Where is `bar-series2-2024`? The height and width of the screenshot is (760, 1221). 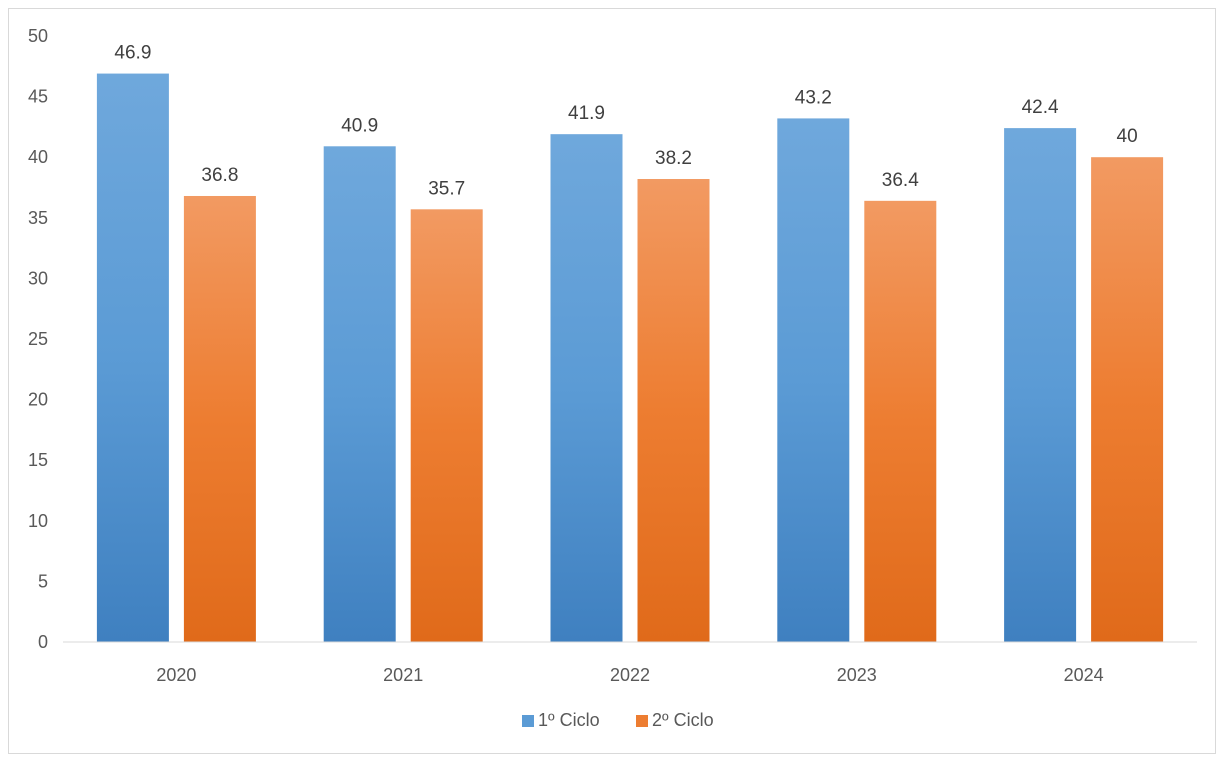 bar-series2-2024 is located at coordinates (1127, 399).